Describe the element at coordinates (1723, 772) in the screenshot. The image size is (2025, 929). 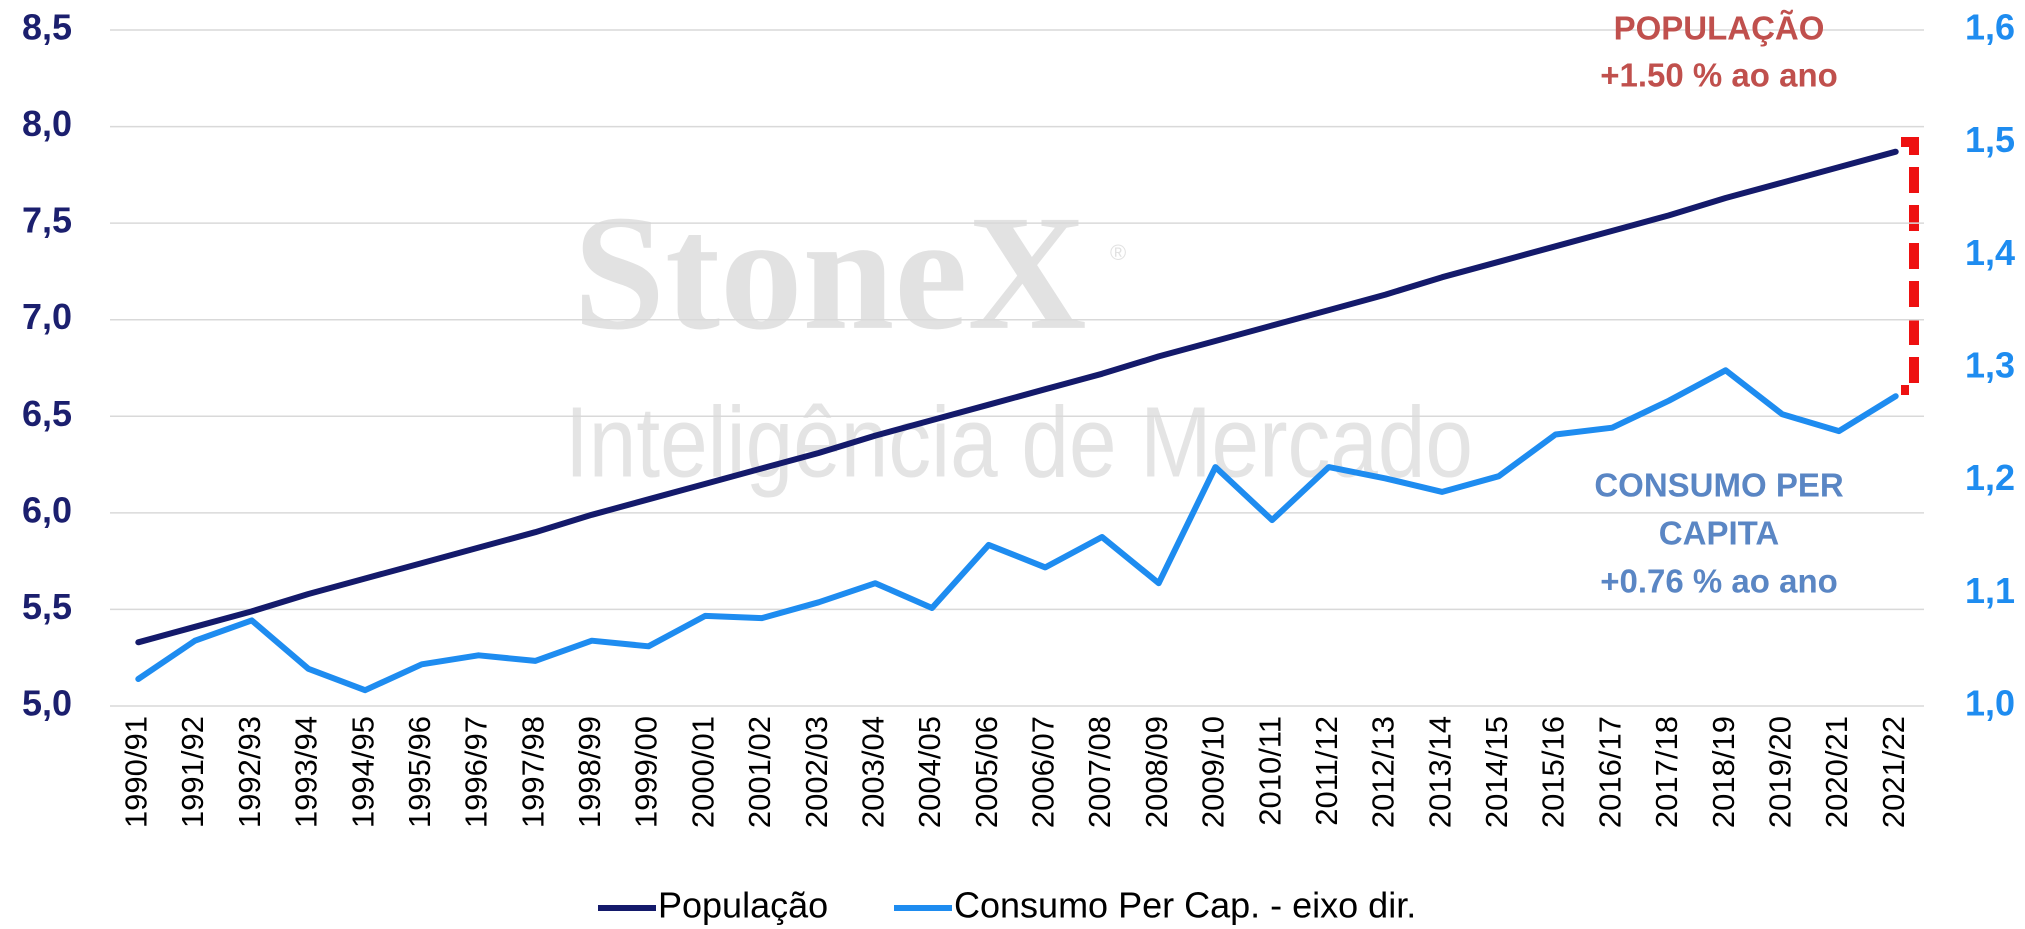
I see `x-tick-label: 2018/19` at that location.